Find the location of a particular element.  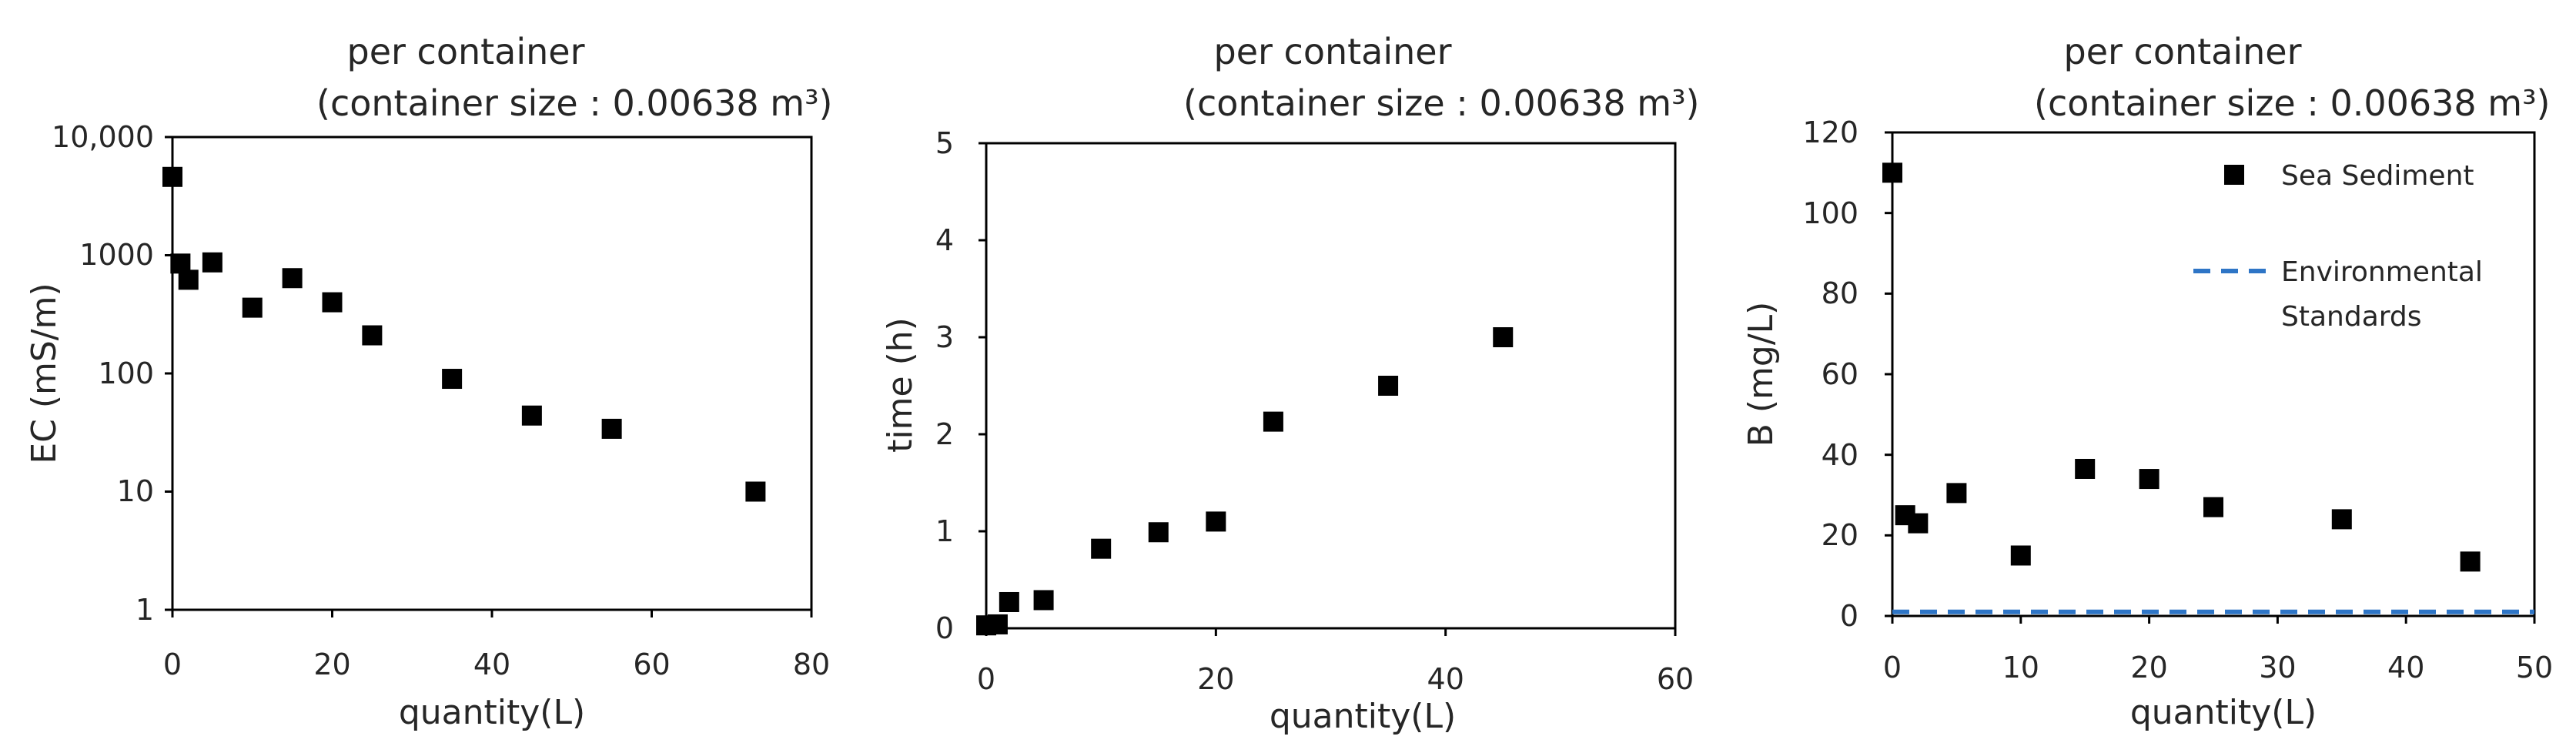

b-x-axis-label: quantity(L) is located at coordinates (2224, 712).